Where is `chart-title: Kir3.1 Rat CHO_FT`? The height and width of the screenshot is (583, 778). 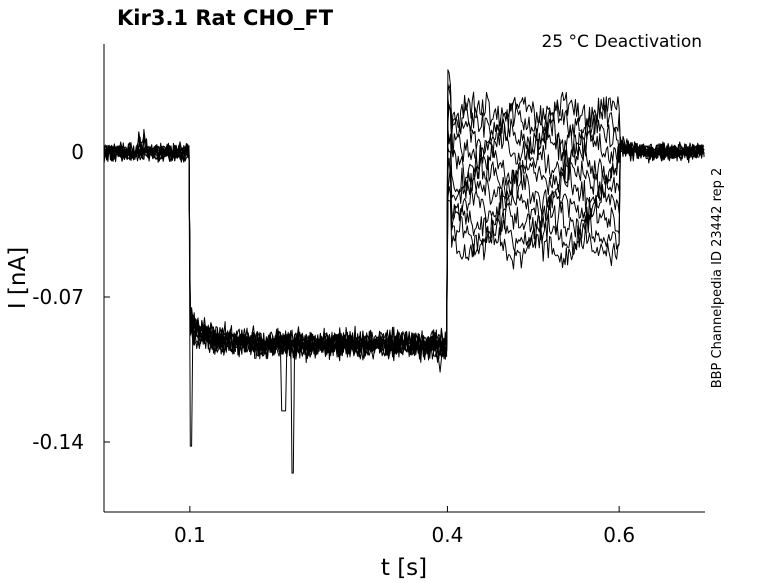
chart-title: Kir3.1 Rat CHO_FT is located at coordinates (225, 18).